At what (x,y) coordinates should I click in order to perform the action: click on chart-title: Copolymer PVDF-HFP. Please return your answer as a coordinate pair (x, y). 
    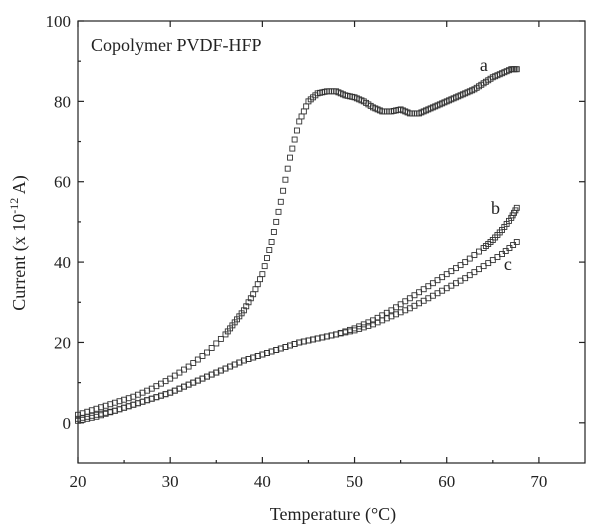
    Looking at the image, I should click on (176, 45).